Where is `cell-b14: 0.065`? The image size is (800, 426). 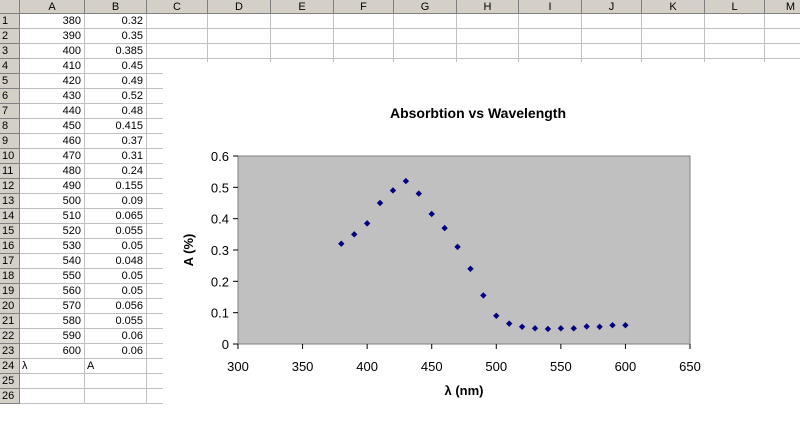 cell-b14: 0.065 is located at coordinates (116, 216).